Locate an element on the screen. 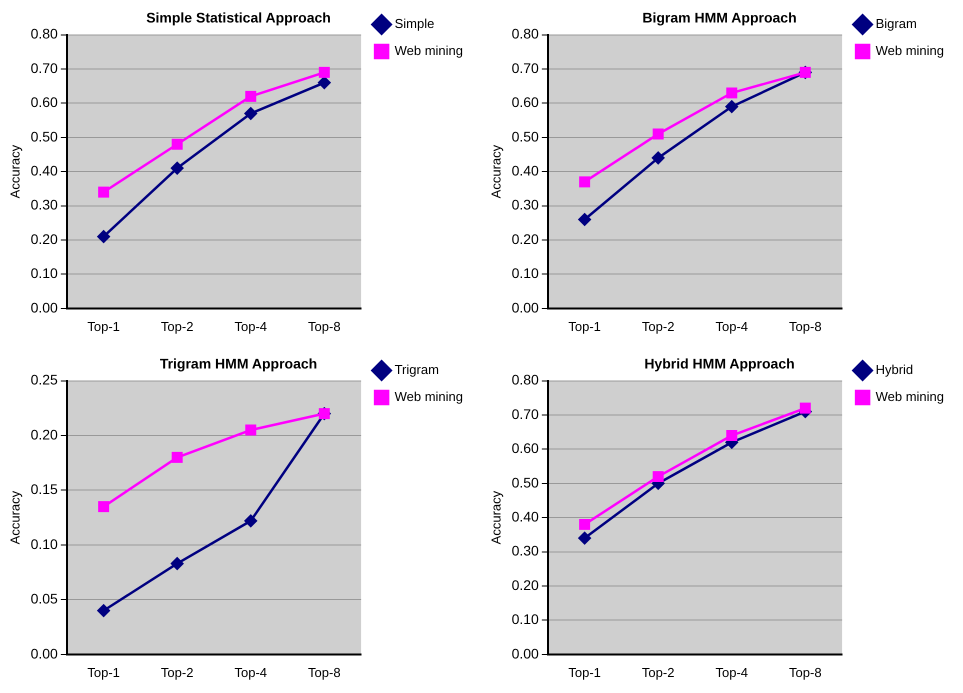 This screenshot has width=963, height=693. chart-title: Bigram HMM Approach is located at coordinates (719, 17).